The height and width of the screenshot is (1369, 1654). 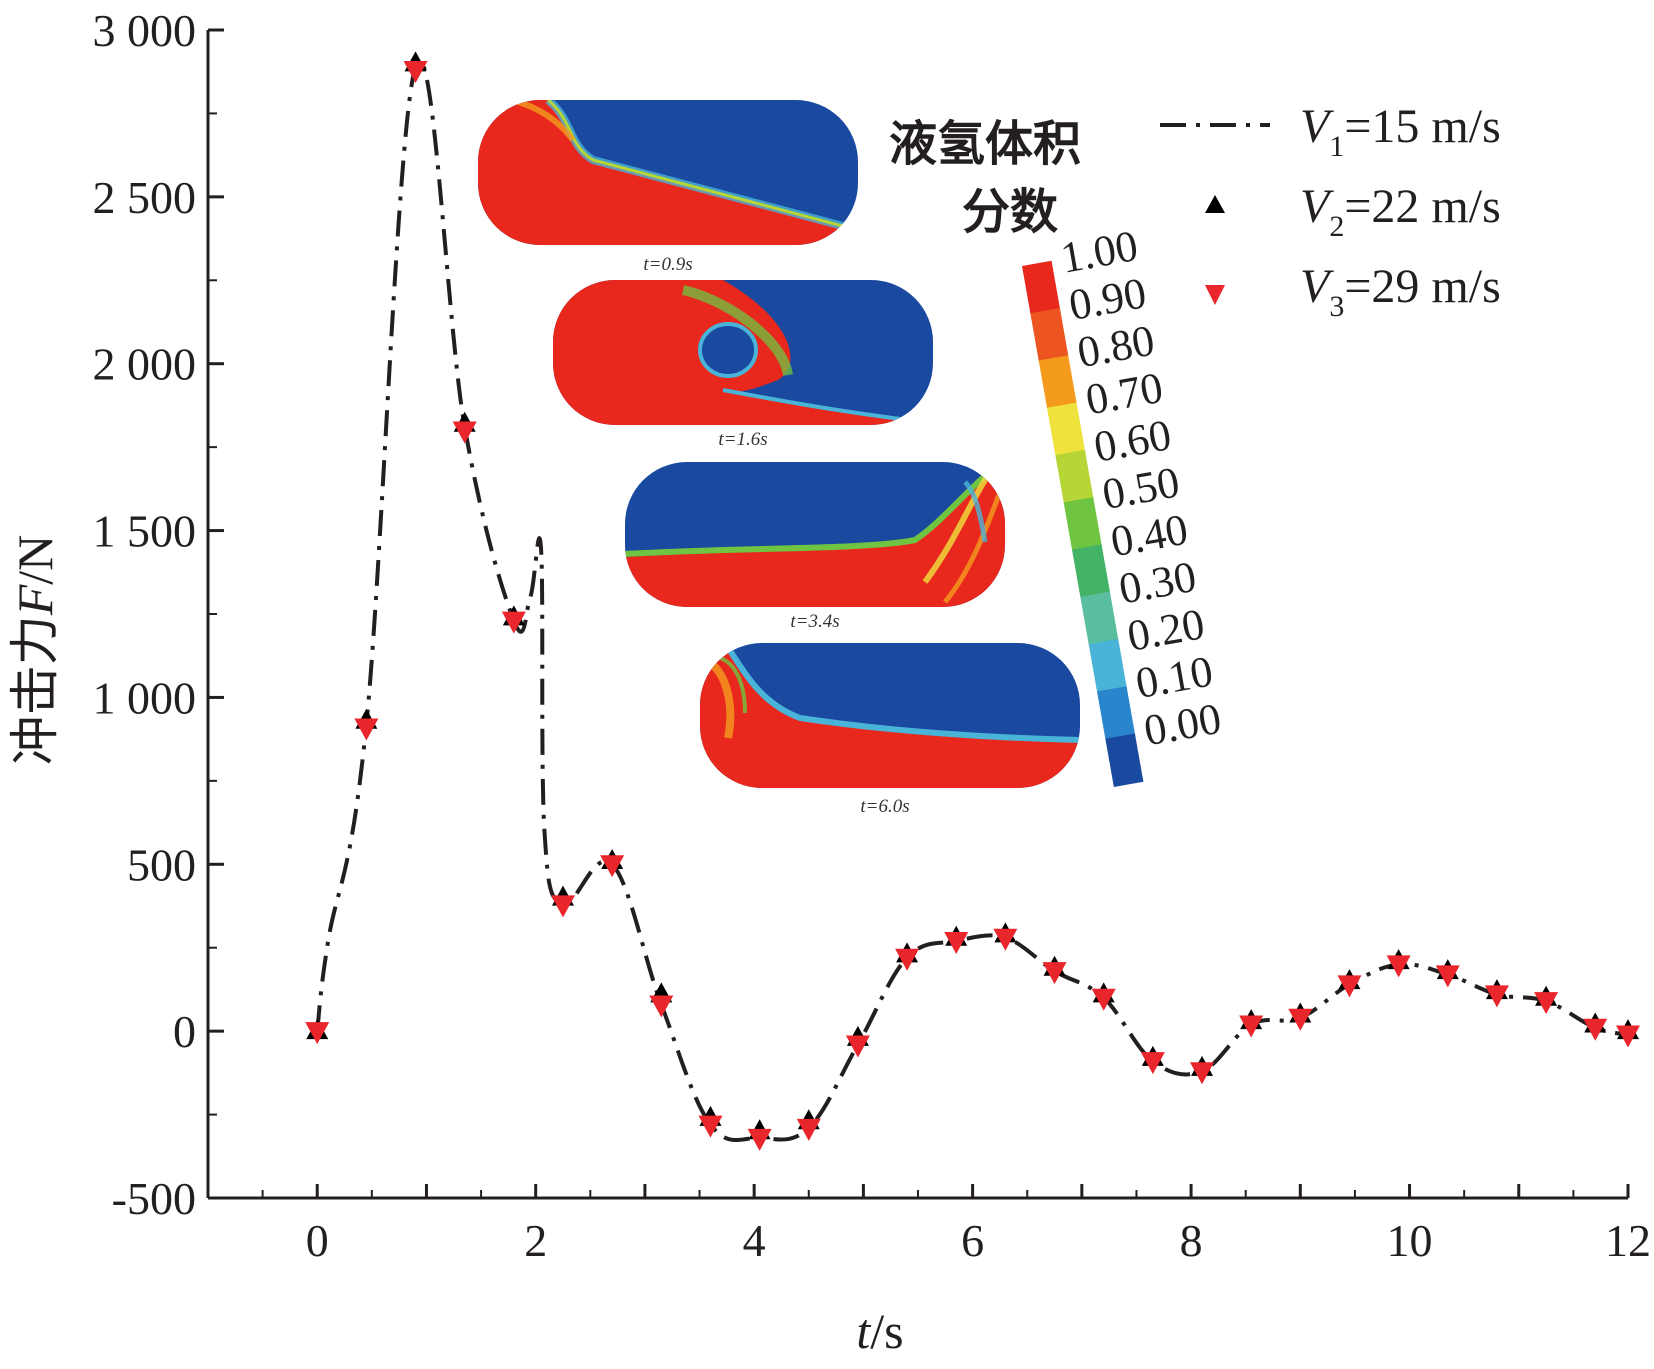 What do you see at coordinates (884, 806) in the screenshot?
I see `snapshot-label-4: t=6.0s` at bounding box center [884, 806].